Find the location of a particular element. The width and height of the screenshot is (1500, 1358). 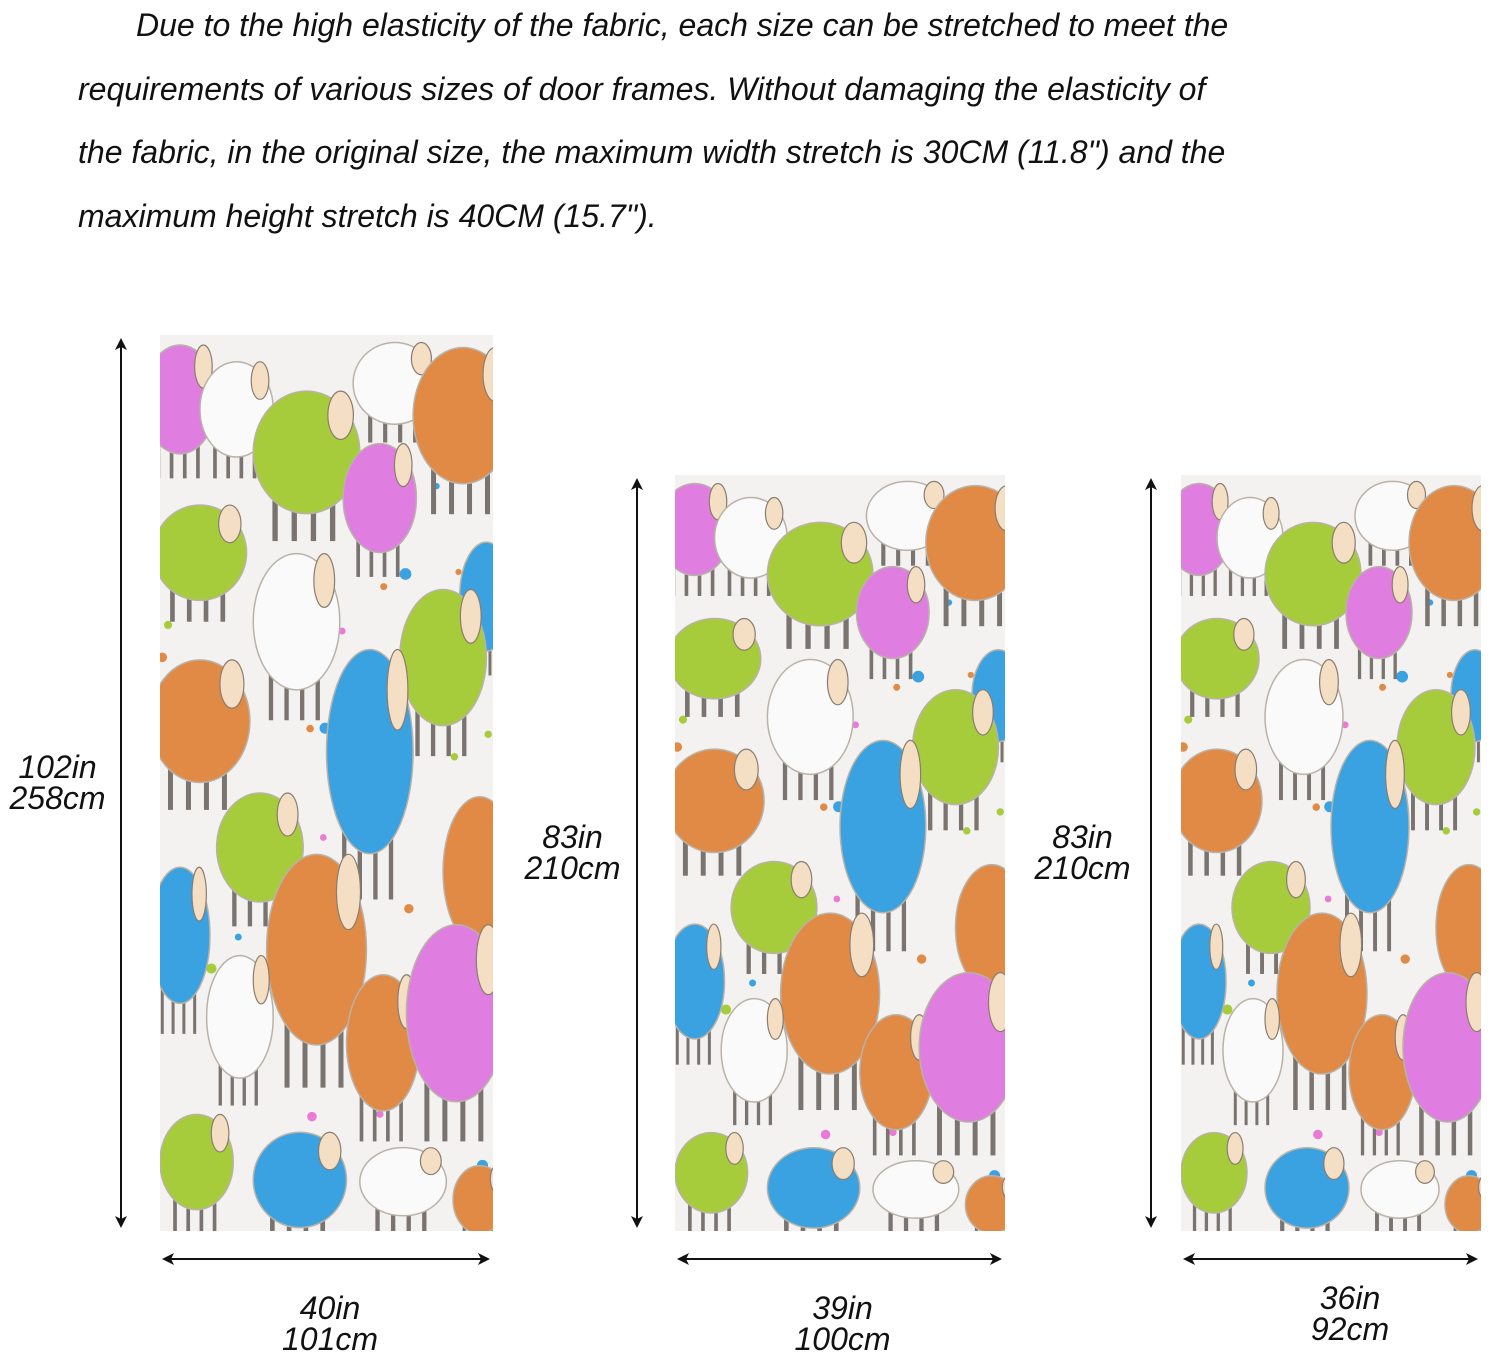

curtain-panel-large is located at coordinates (326, 783).